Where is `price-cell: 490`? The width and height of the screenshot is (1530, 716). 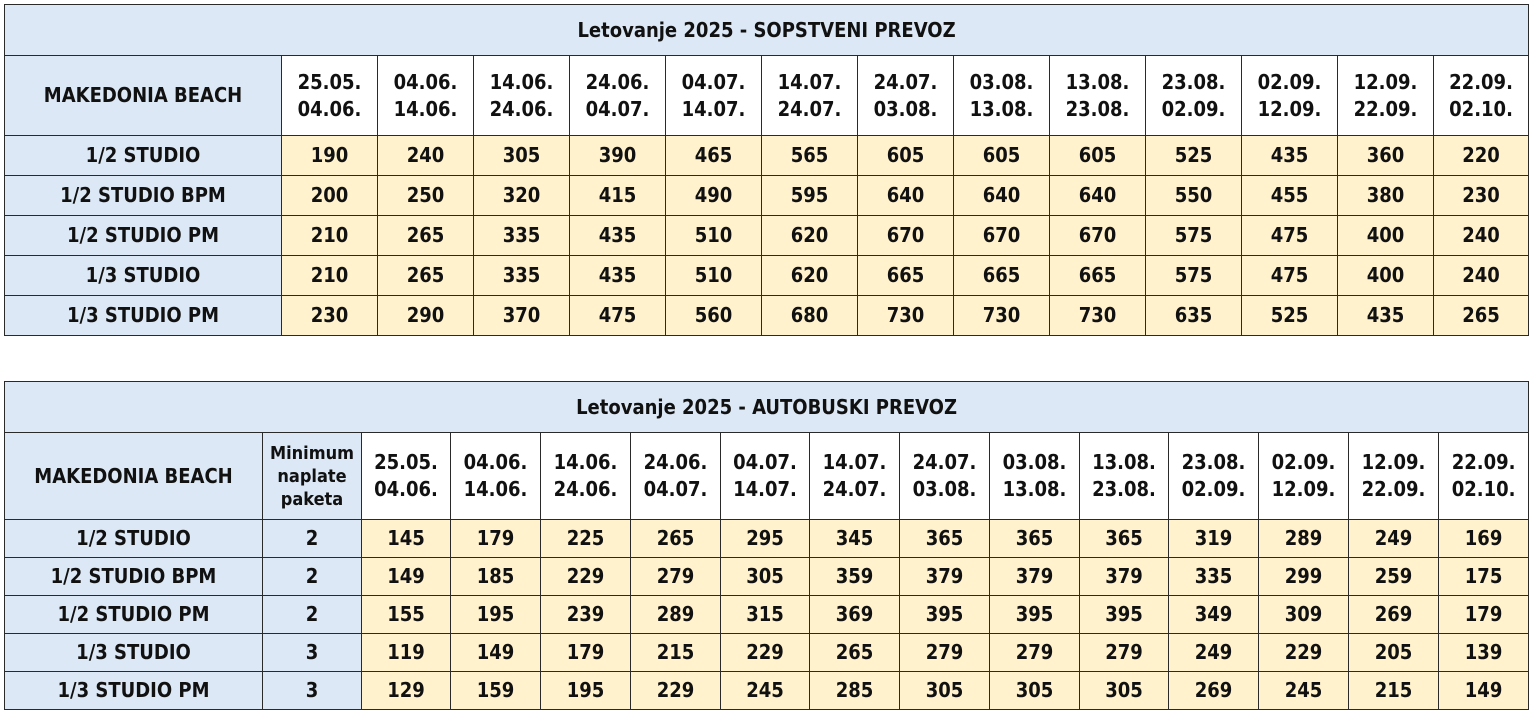
price-cell: 490 is located at coordinates (713, 195).